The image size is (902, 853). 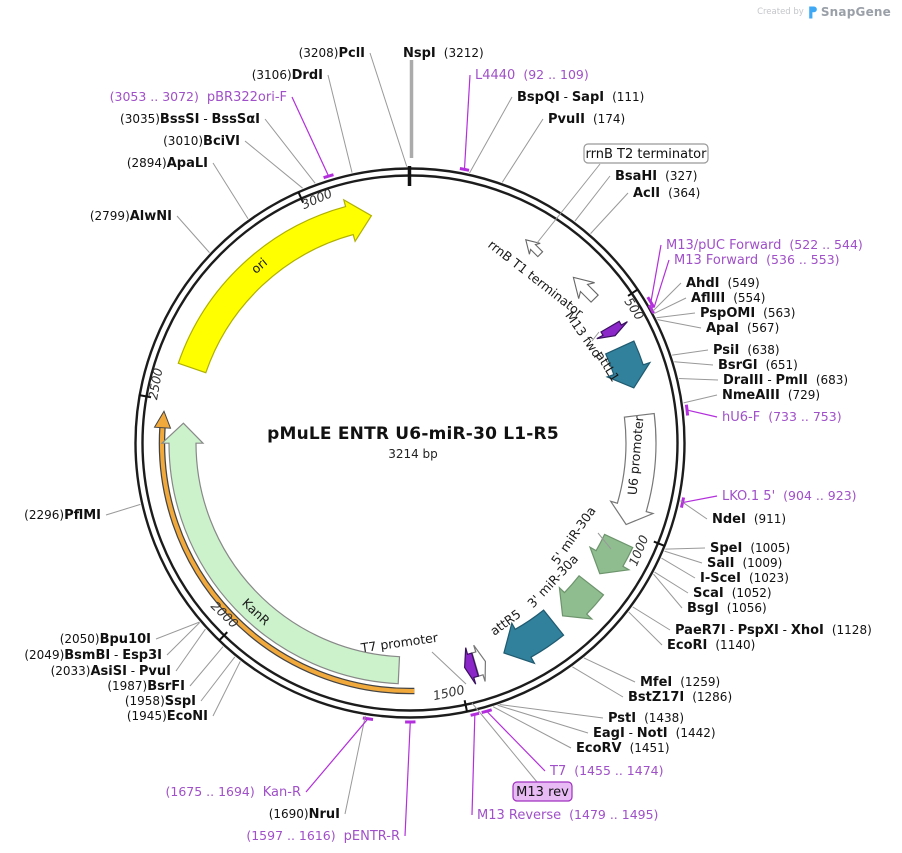 What do you see at coordinates (233, 792) in the screenshot?
I see `primer-label-kanrprimer: (1675 .. 1694) Kan-R` at bounding box center [233, 792].